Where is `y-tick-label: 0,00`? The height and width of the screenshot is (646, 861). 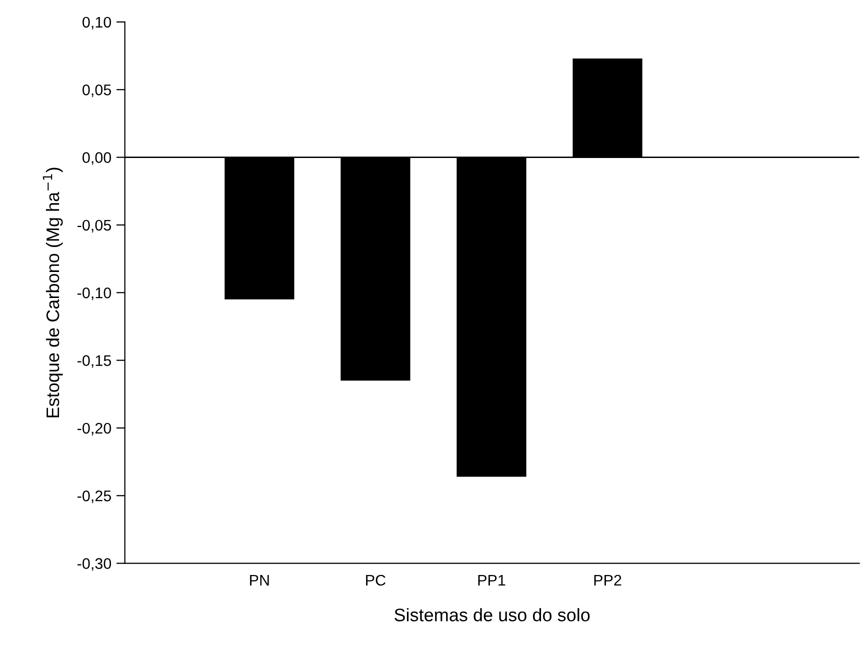
y-tick-label: 0,00 is located at coordinates (97, 158).